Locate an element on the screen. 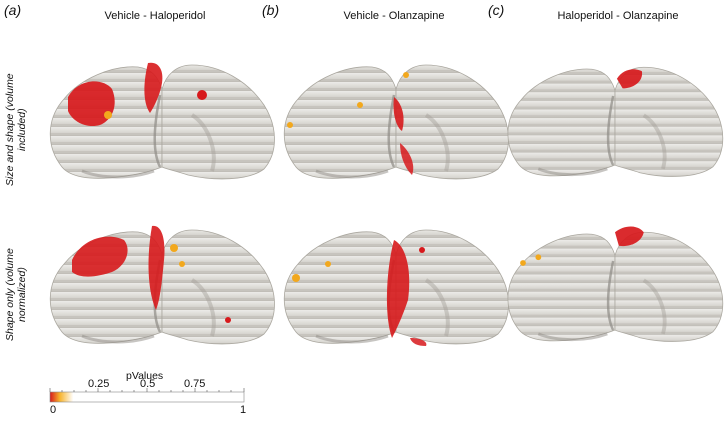 This screenshot has width=725, height=423. brain-c-shape-only is located at coordinates (612, 288).